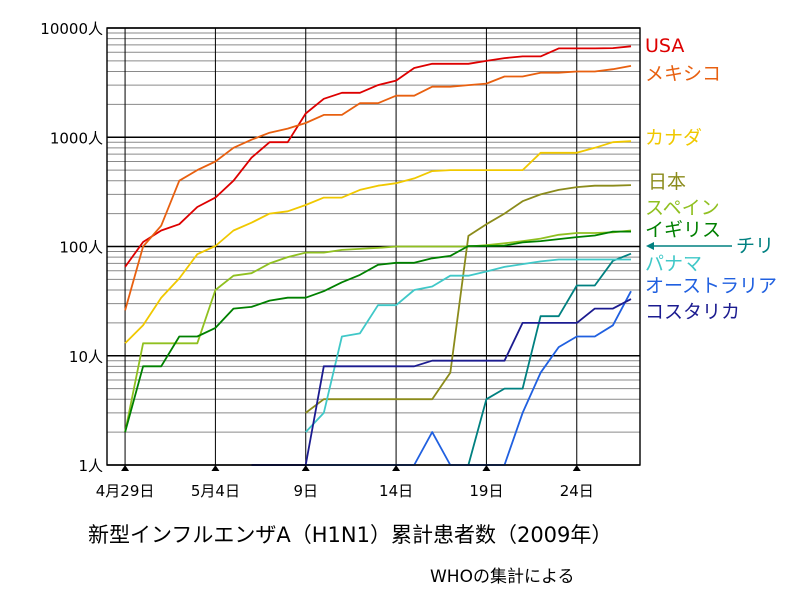 This screenshot has width=810, height=595. Describe the element at coordinates (682, 208) in the screenshot. I see `legend-label-4: スペイン` at that location.